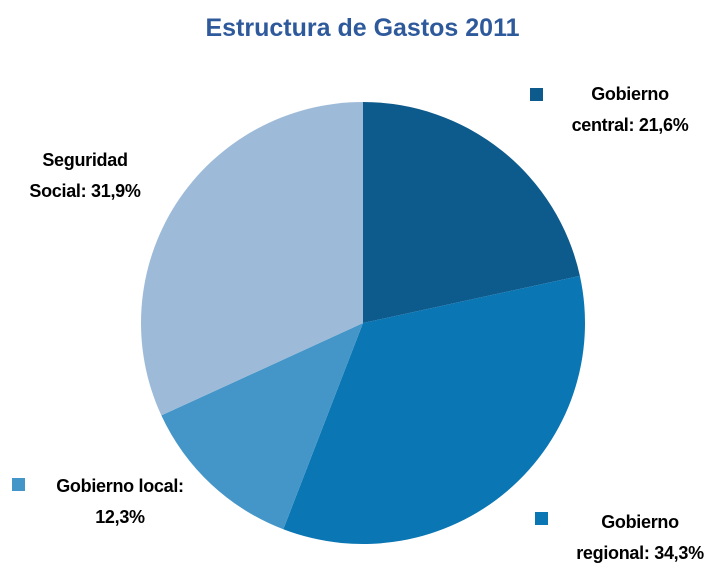 The image size is (725, 569). Describe the element at coordinates (120, 517) in the screenshot. I see `value-label: 12,3%` at that location.